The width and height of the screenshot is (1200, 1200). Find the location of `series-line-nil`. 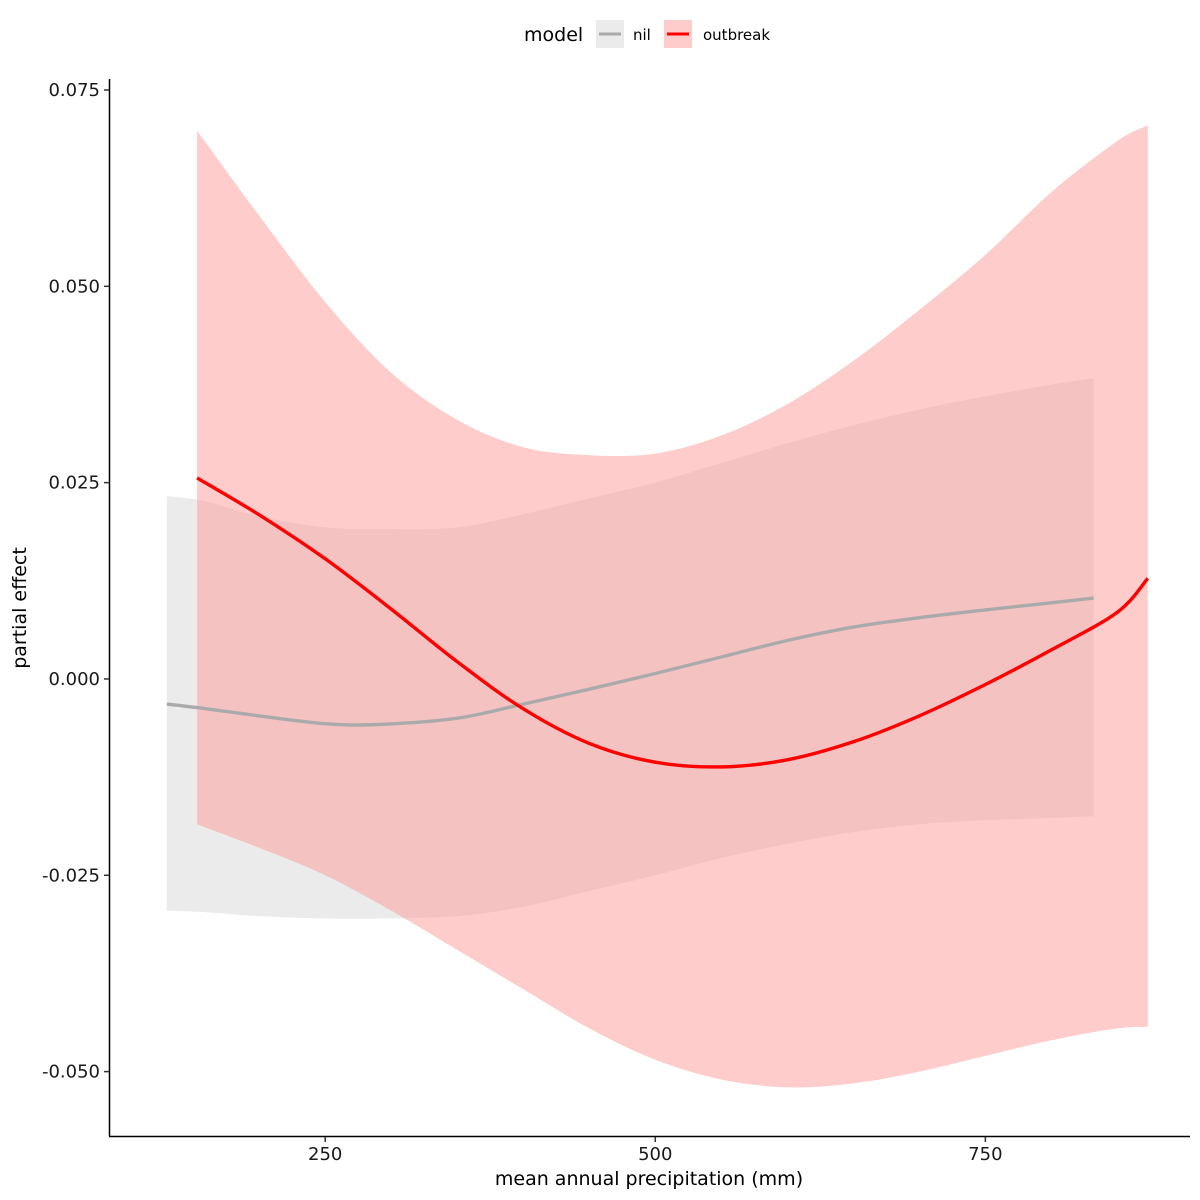

series-line-nil is located at coordinates (630, 661).